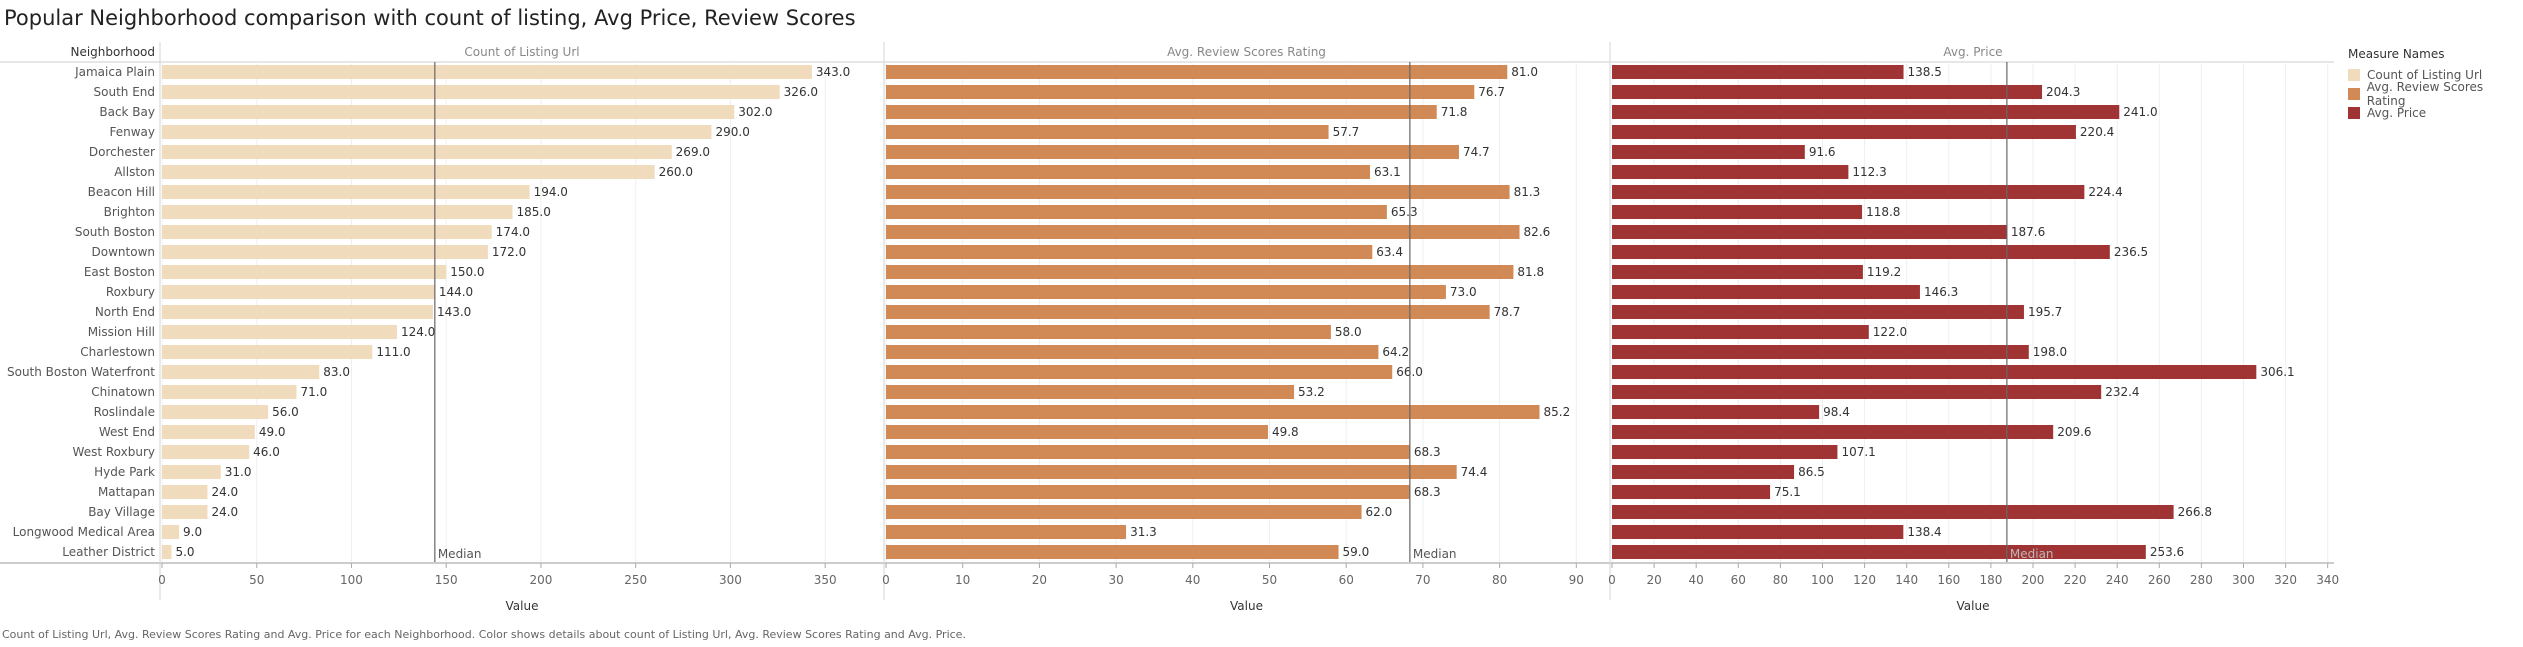  What do you see at coordinates (314, 392) in the screenshot?
I see `data-label: 71.0` at bounding box center [314, 392].